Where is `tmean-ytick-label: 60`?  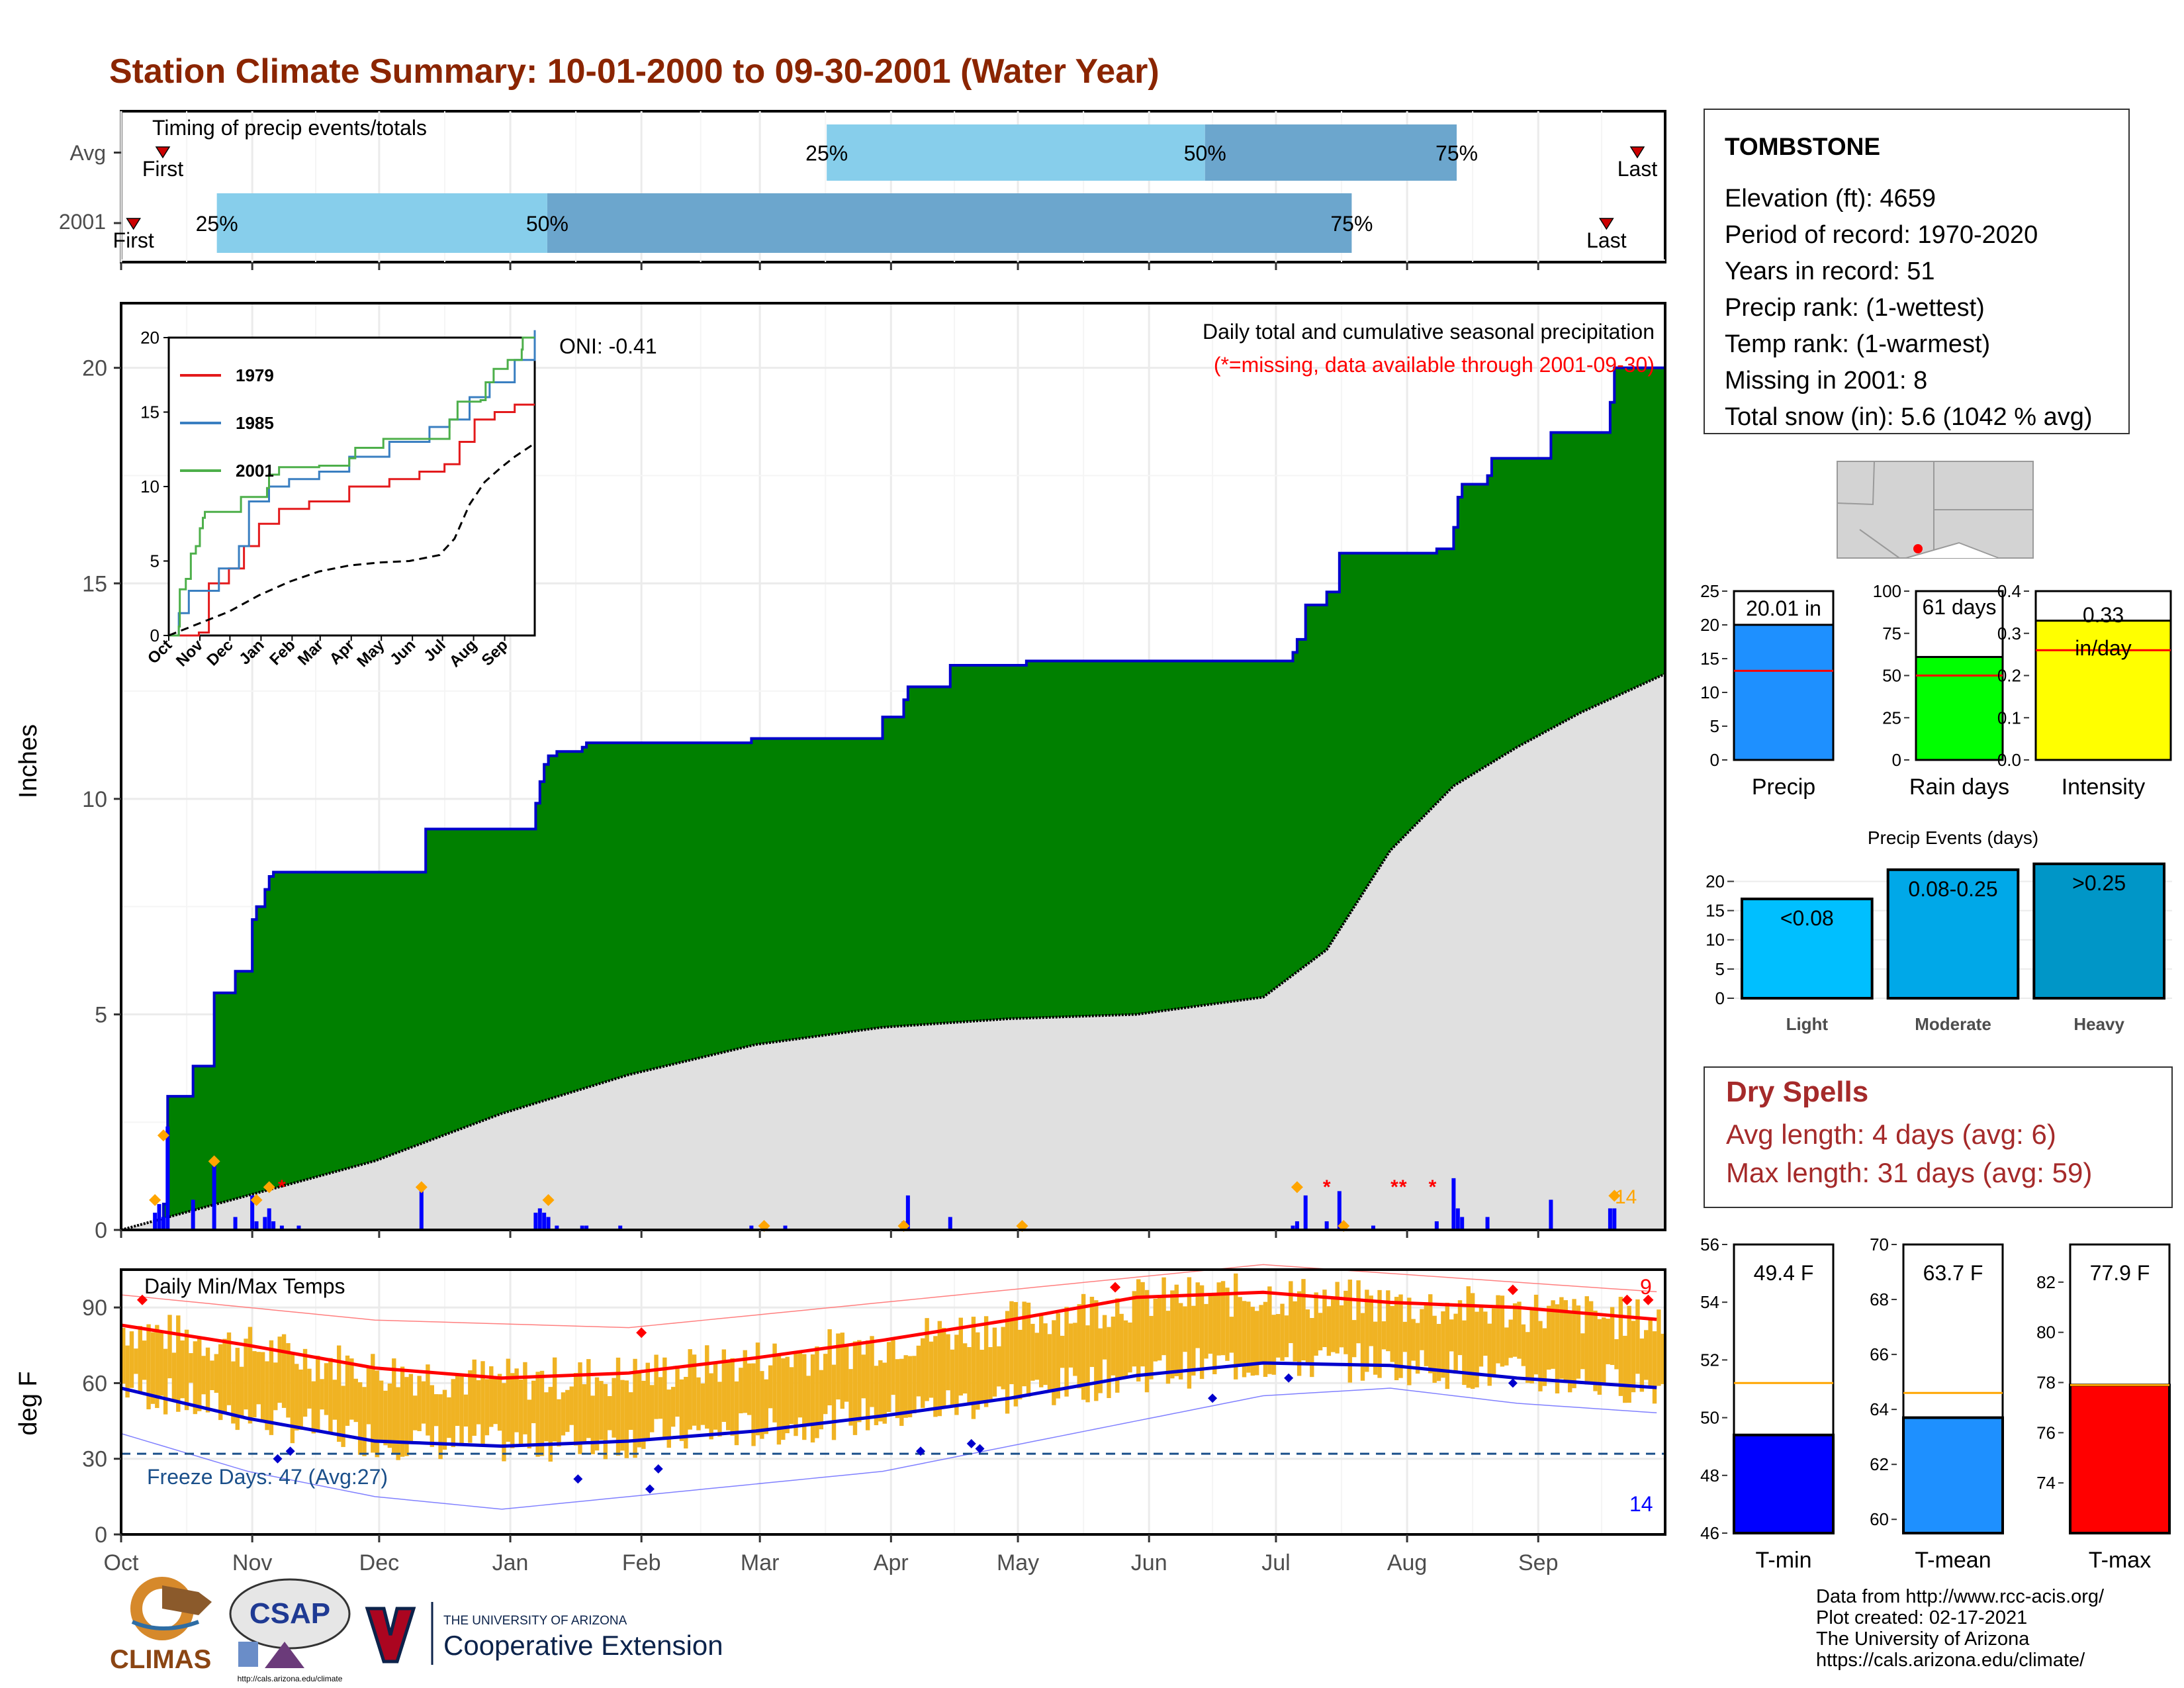
tmean-ytick-label: 60 is located at coordinates (1880, 1519).